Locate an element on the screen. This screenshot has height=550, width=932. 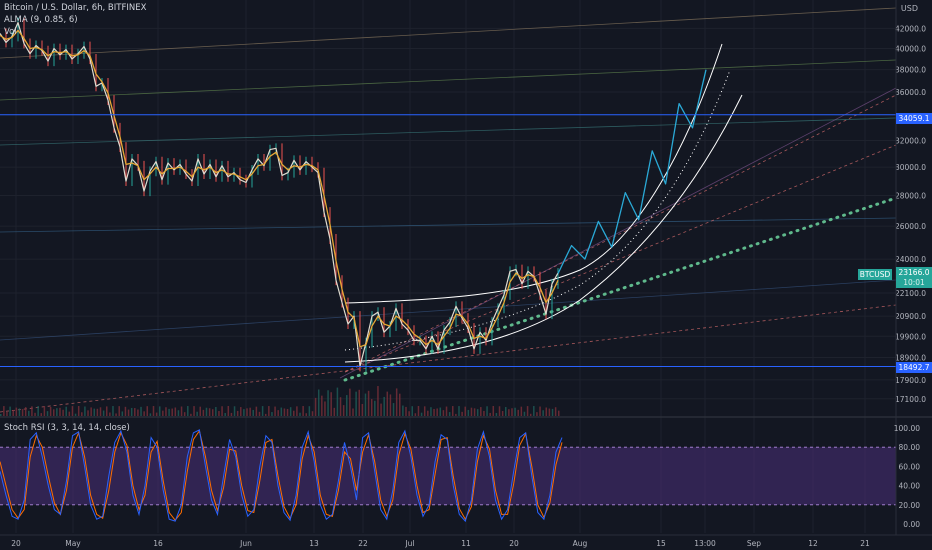
y-tick-label: 32000.0 is located at coordinates (910, 141).